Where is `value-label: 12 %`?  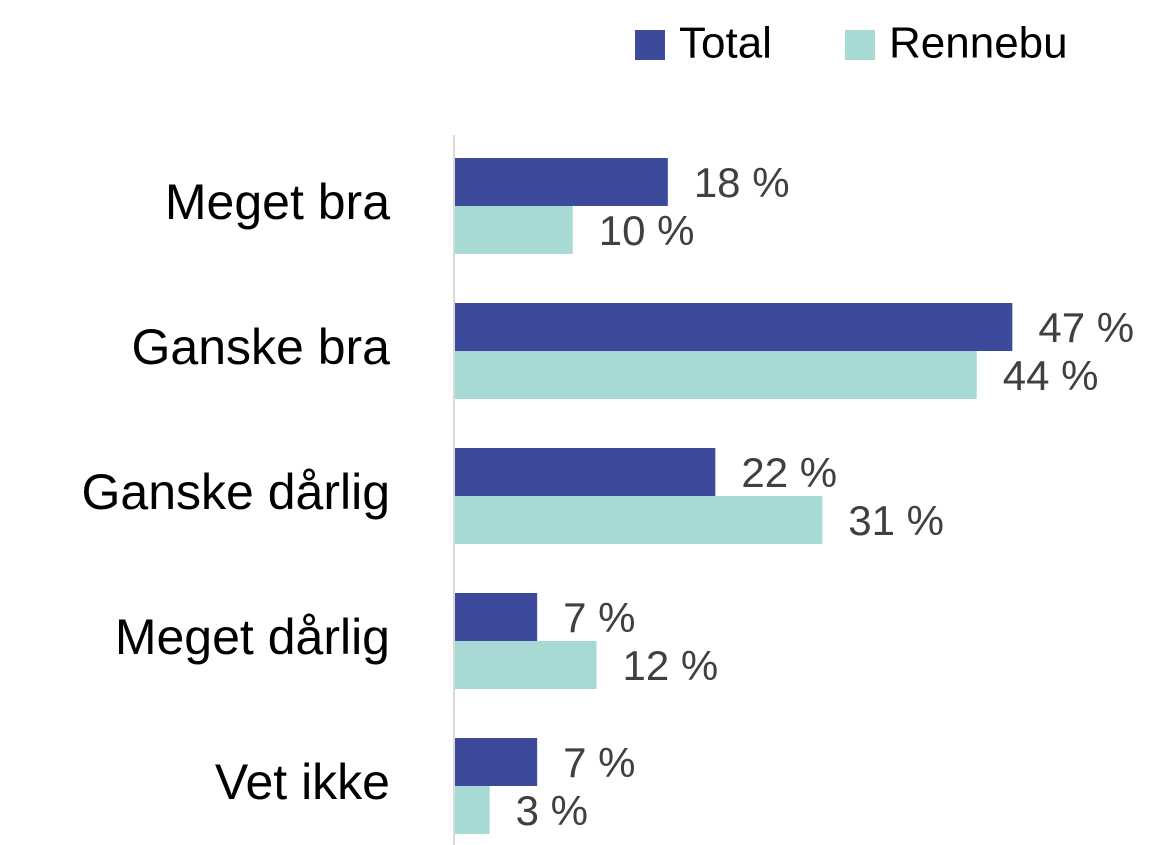 value-label: 12 % is located at coordinates (671, 665).